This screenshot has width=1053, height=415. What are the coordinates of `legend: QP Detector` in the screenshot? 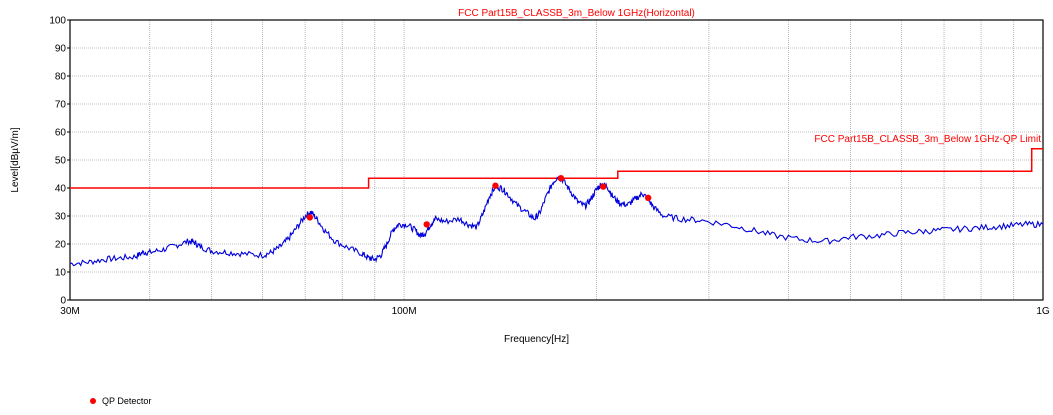 It's located at (120, 401).